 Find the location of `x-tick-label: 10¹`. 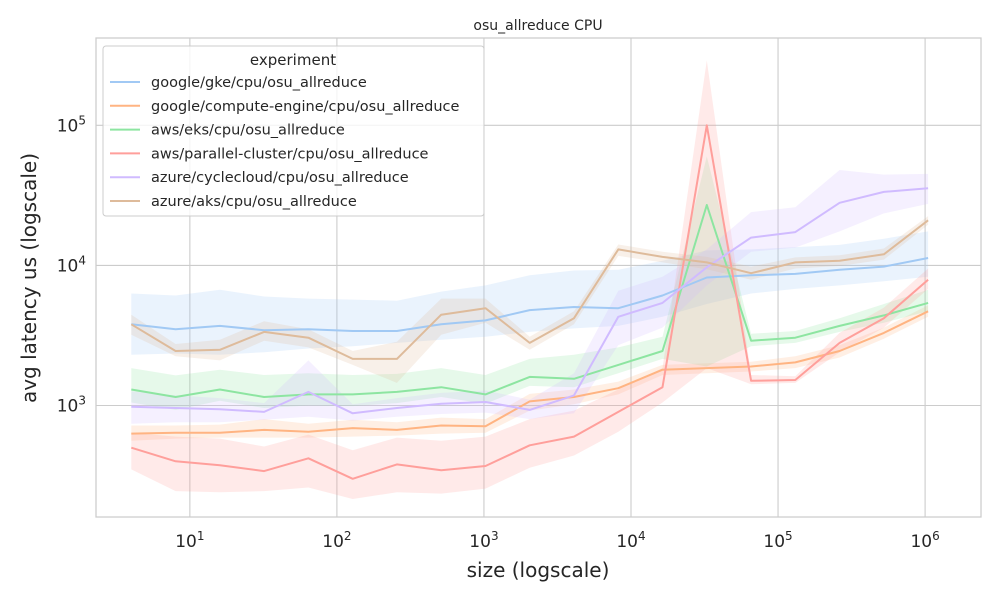

x-tick-label: 10¹ is located at coordinates (189, 540).